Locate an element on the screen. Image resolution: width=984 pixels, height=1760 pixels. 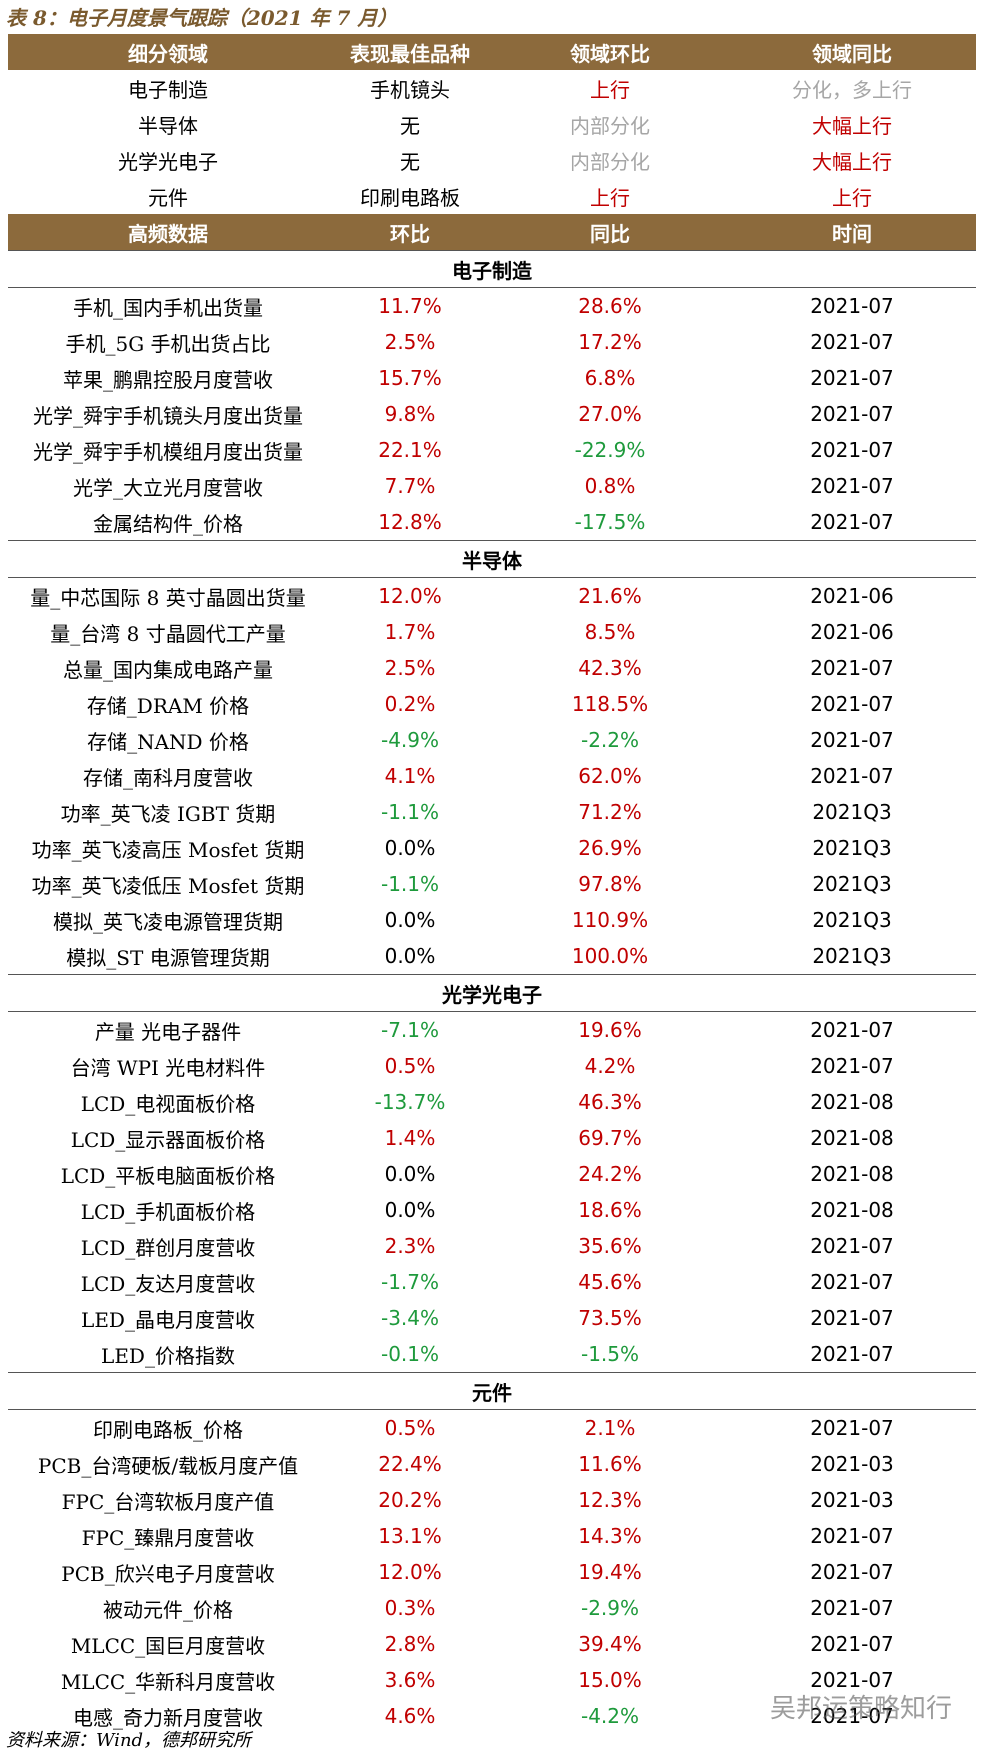
header-cell: 环比 is located at coordinates (410, 232).